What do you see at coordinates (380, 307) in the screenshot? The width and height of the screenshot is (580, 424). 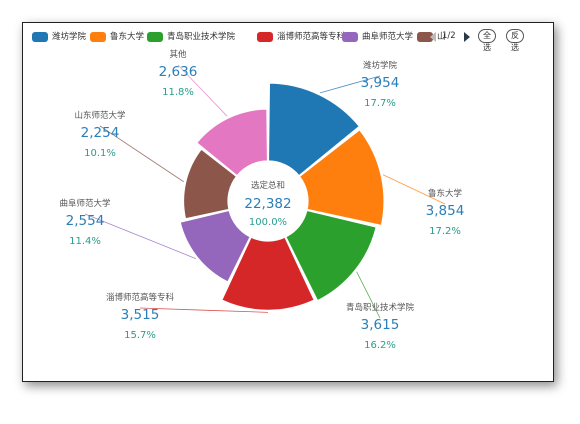 I see `slice-name-label: 青岛职业技术学院` at bounding box center [380, 307].